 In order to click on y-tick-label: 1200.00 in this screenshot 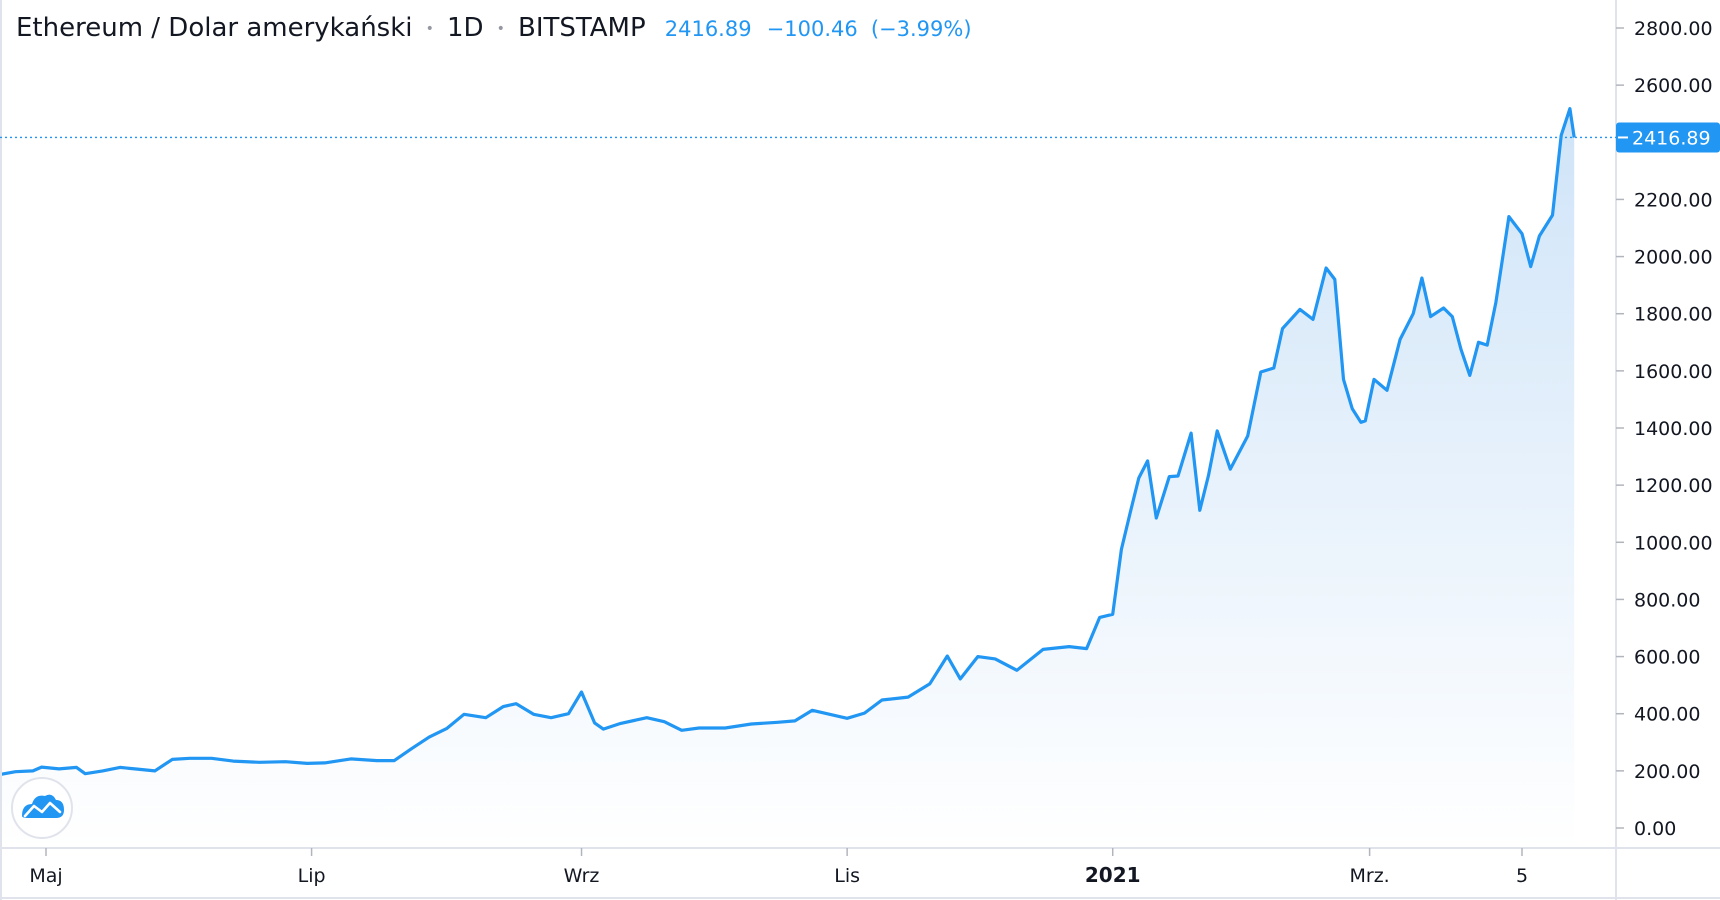, I will do `click(1673, 486)`.